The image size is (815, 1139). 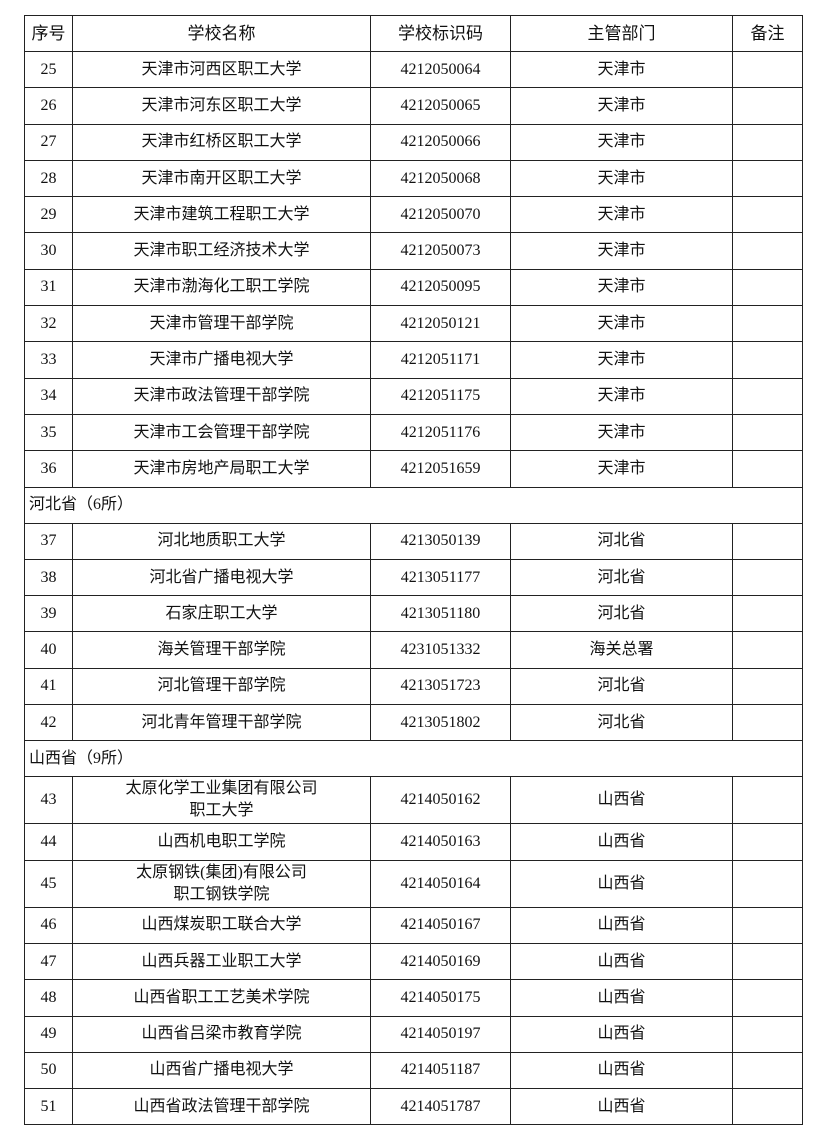 I want to click on school-code-cell: 4214050163, so click(x=440, y=842).